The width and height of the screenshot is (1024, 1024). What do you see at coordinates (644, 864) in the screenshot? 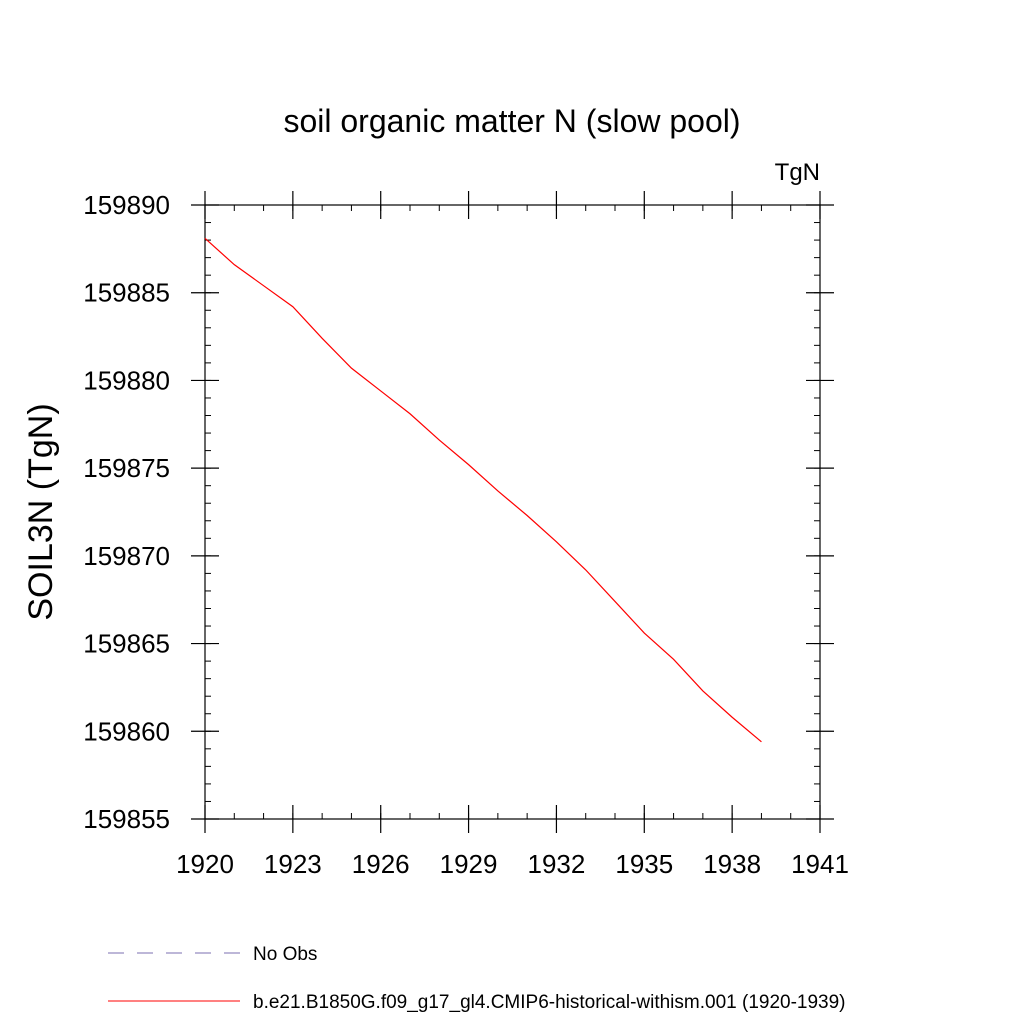
I see `x-tick-label: 1935` at bounding box center [644, 864].